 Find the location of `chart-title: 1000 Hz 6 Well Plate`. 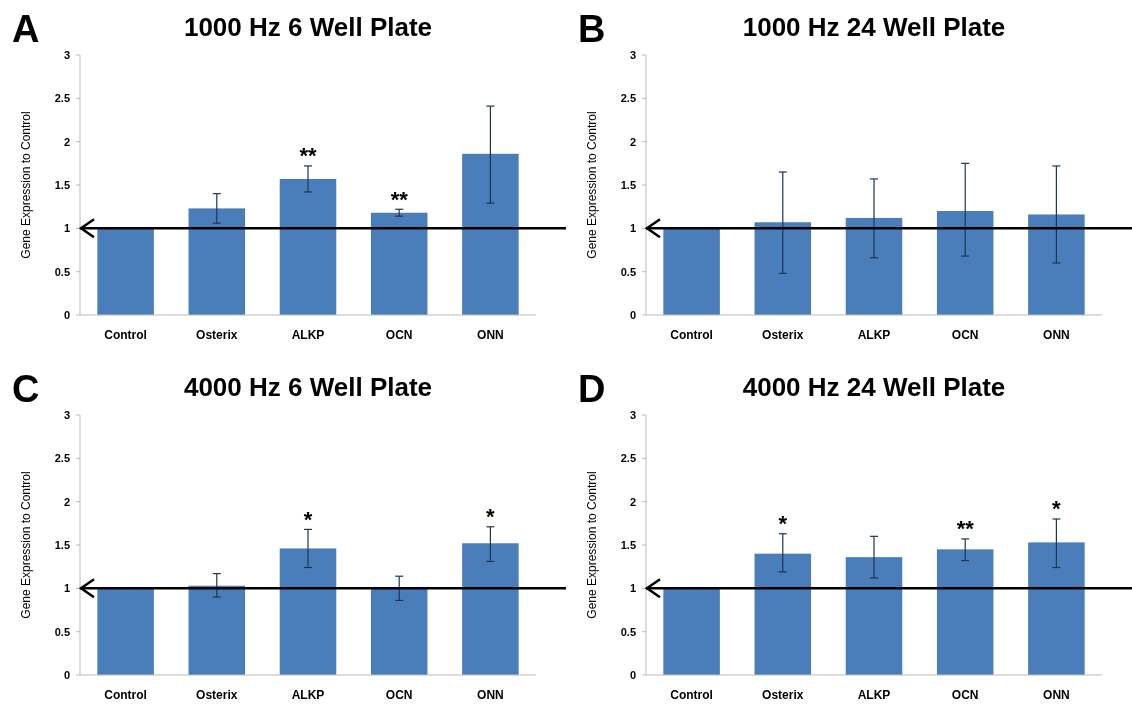

chart-title: 1000 Hz 6 Well Plate is located at coordinates (308, 27).